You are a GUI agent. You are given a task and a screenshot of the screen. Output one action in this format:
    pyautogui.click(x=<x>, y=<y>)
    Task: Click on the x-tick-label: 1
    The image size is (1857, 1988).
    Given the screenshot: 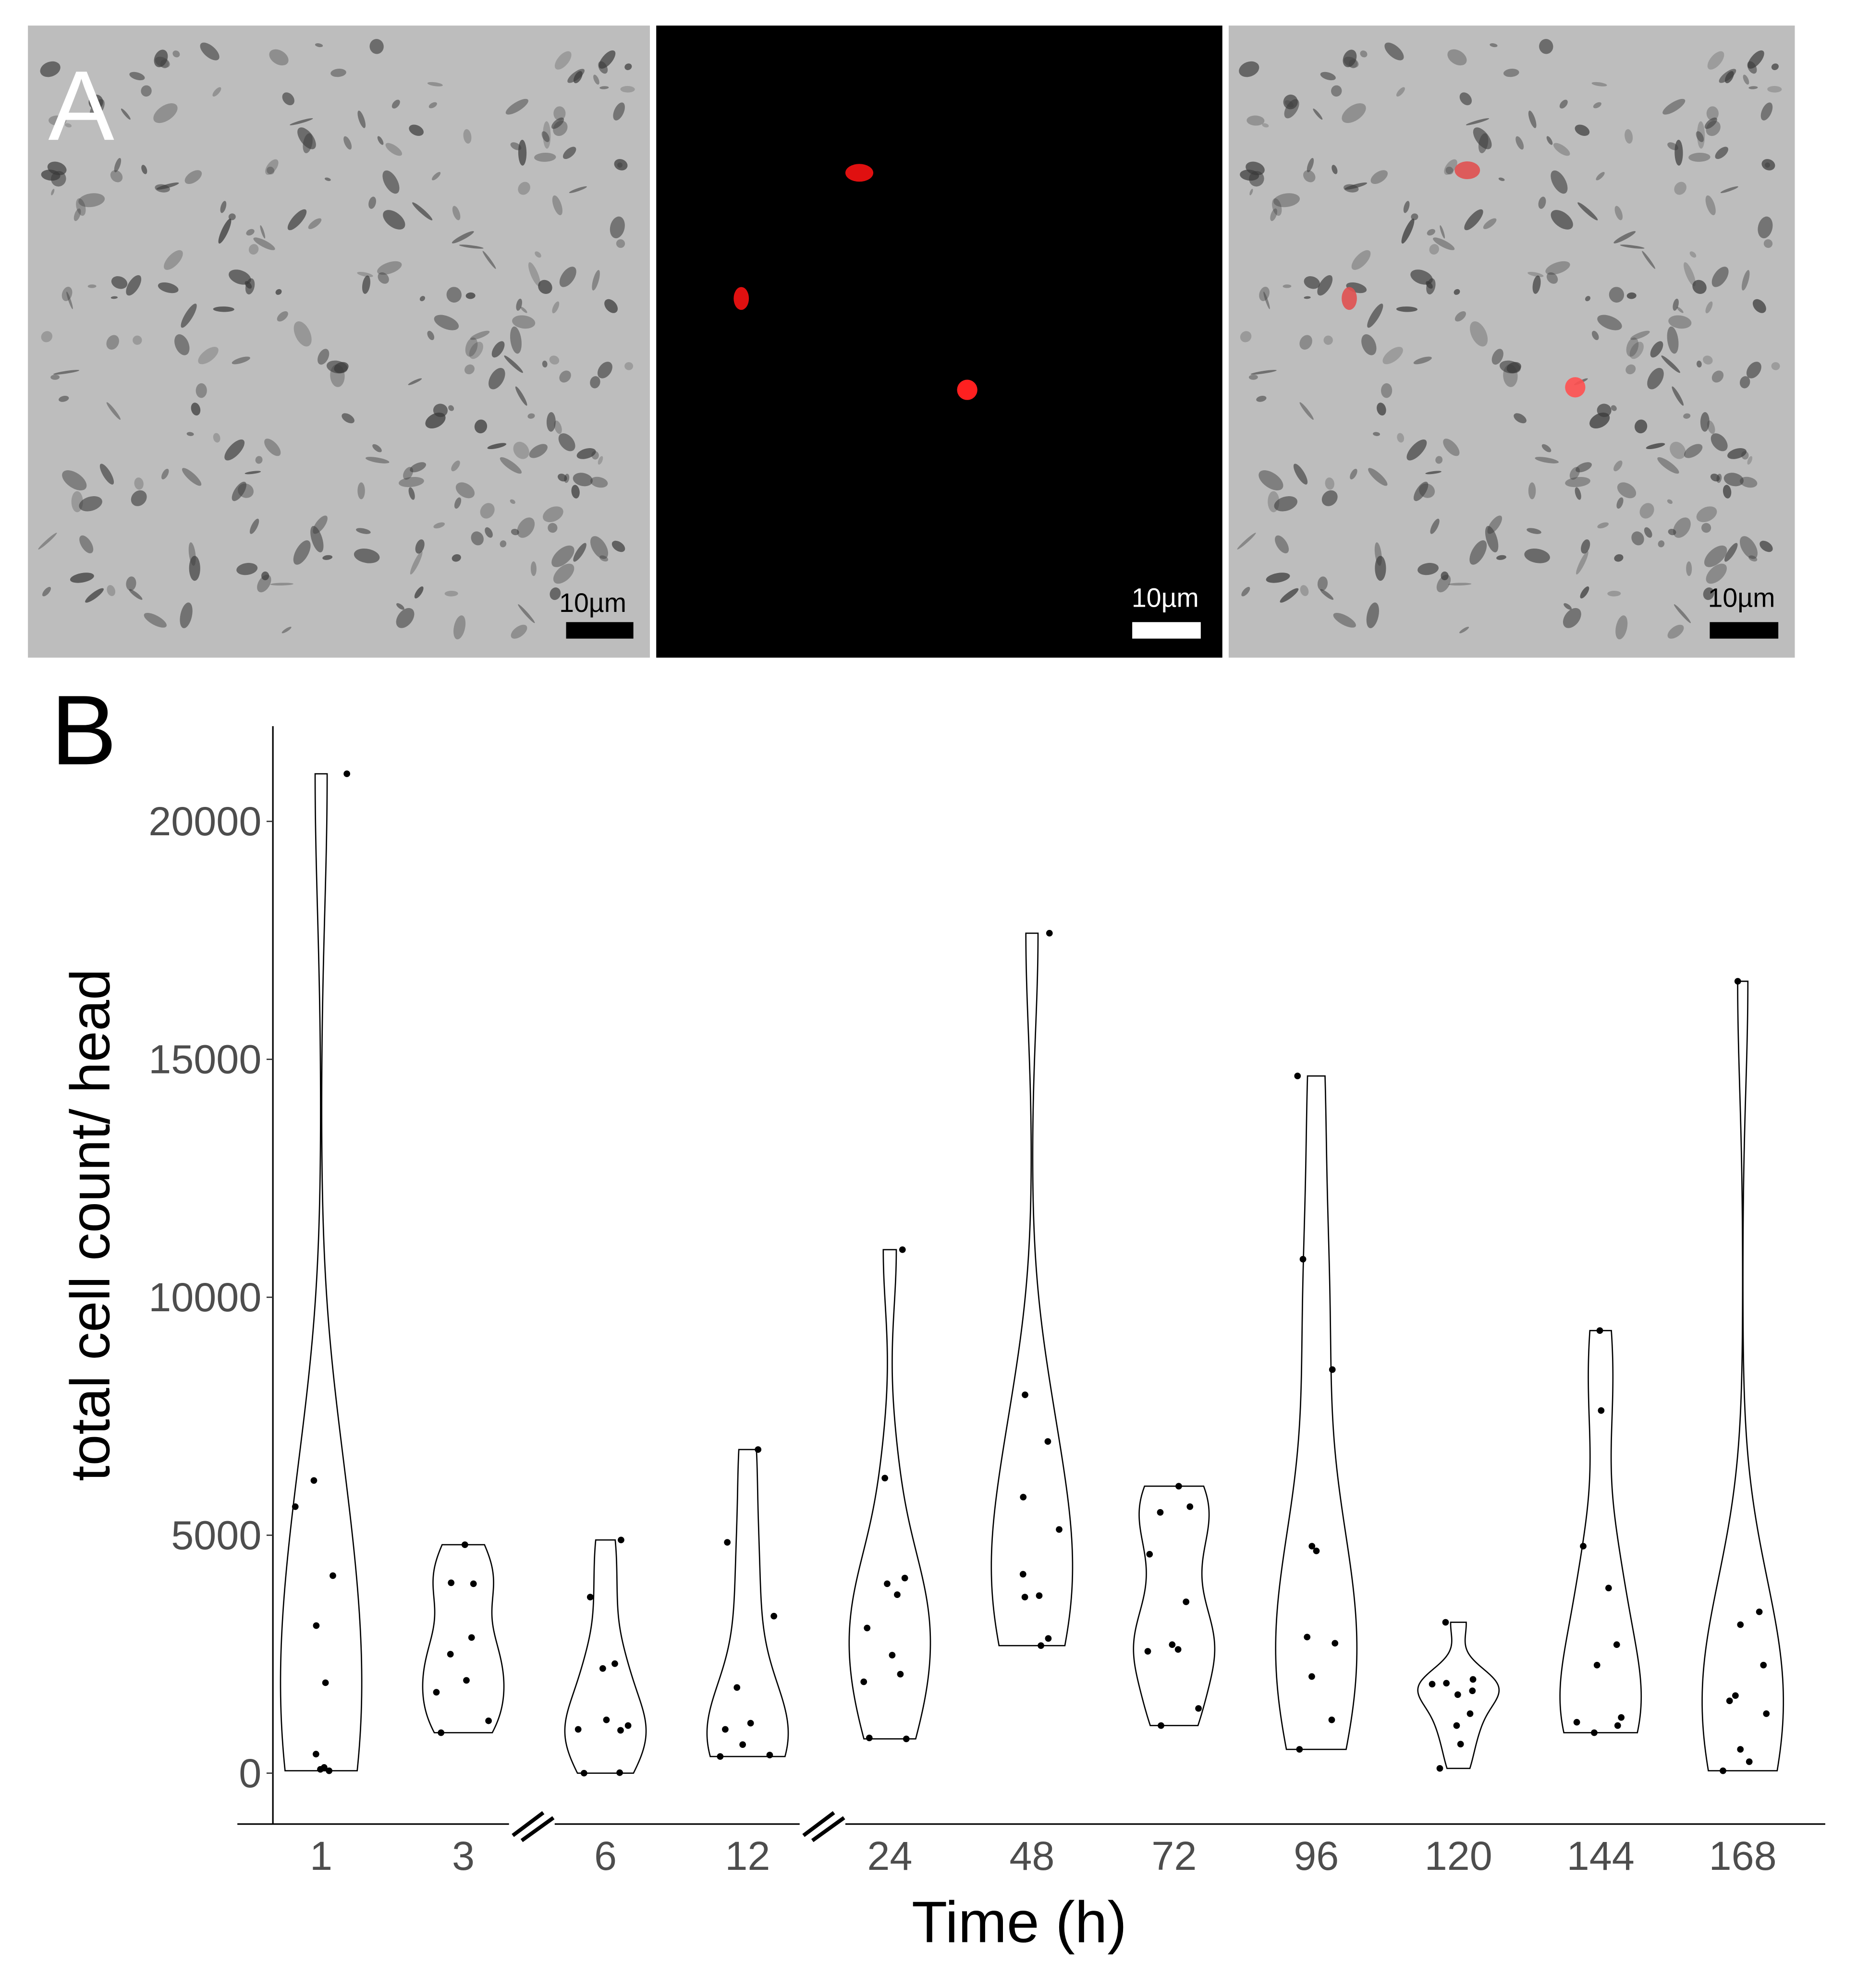 What is the action you would take?
    pyautogui.click(x=321, y=1855)
    